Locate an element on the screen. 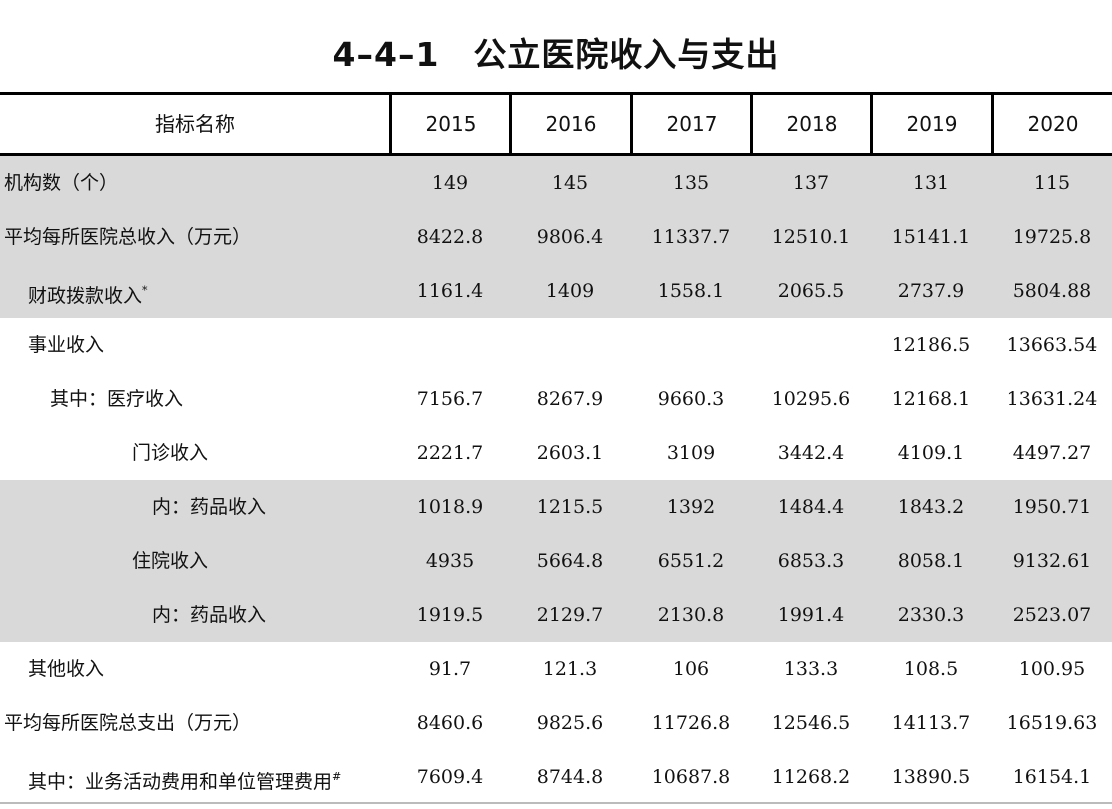  cell-value: 2221.7 is located at coordinates (450, 453).